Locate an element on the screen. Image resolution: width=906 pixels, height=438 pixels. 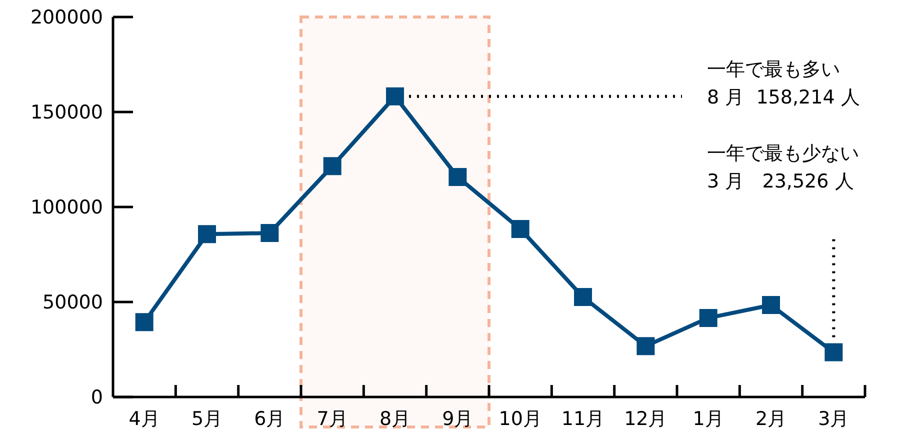
x-tick-label: 1月 is located at coordinates (708, 419).